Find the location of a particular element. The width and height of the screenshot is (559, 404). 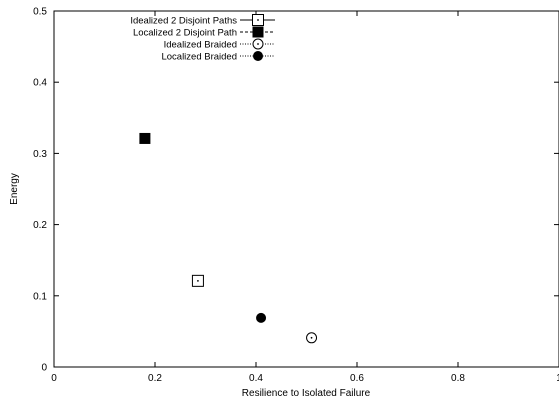

y-tick-label: 0.3 is located at coordinates (40, 154).